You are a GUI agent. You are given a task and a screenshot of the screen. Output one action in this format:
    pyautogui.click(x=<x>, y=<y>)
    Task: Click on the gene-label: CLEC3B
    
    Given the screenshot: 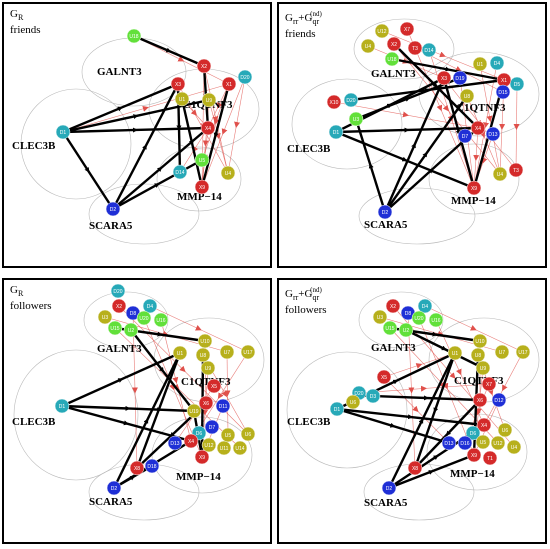 What is the action you would take?
    pyautogui.click(x=34, y=146)
    